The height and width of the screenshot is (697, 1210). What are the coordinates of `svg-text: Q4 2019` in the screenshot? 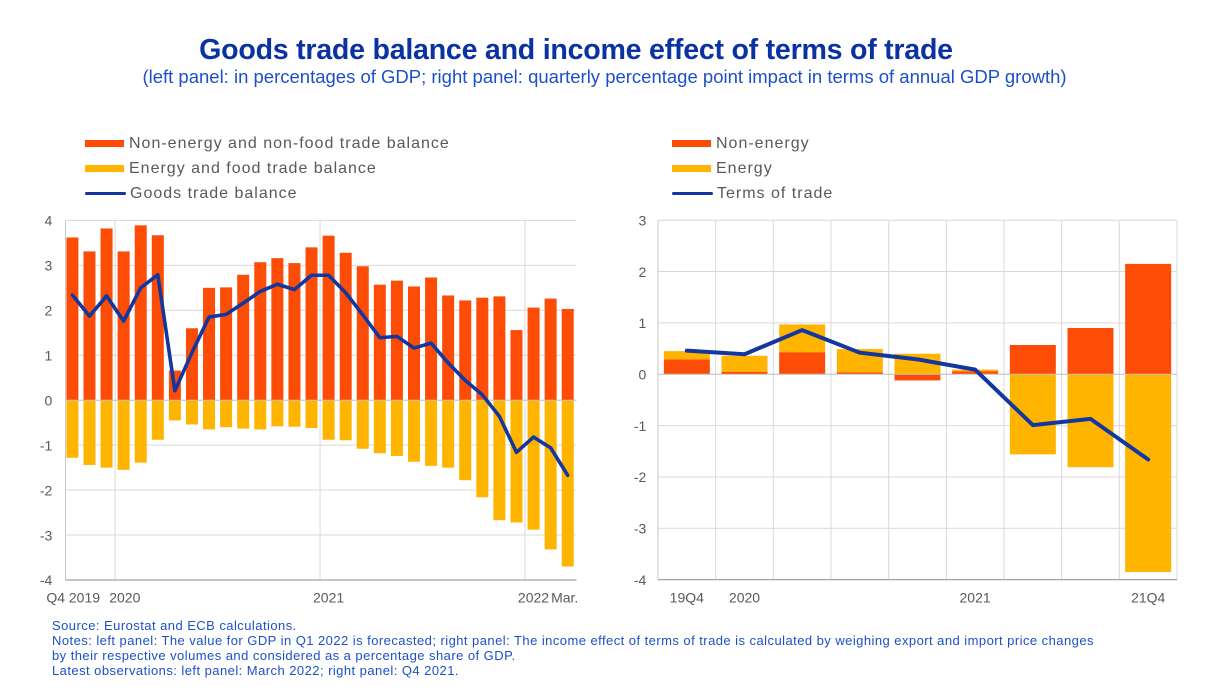 It's located at (73, 597).